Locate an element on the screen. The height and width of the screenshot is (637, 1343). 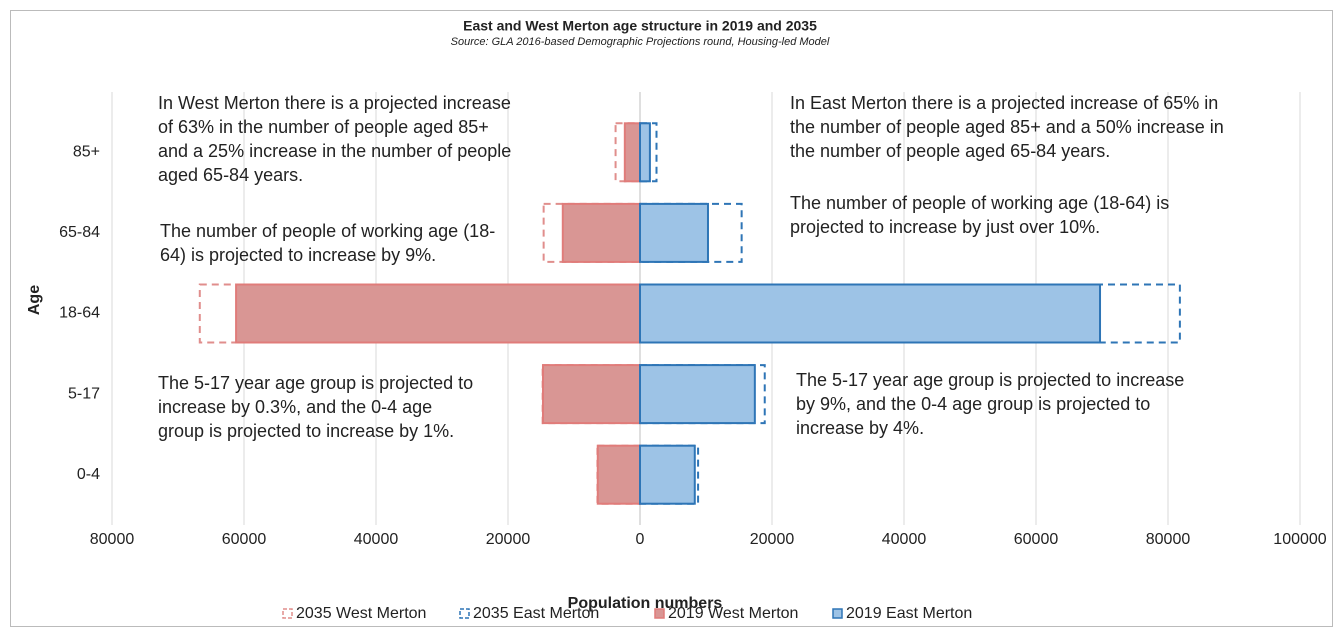
annotation: 64) is projected to increase by 9%. is located at coordinates (298, 255).